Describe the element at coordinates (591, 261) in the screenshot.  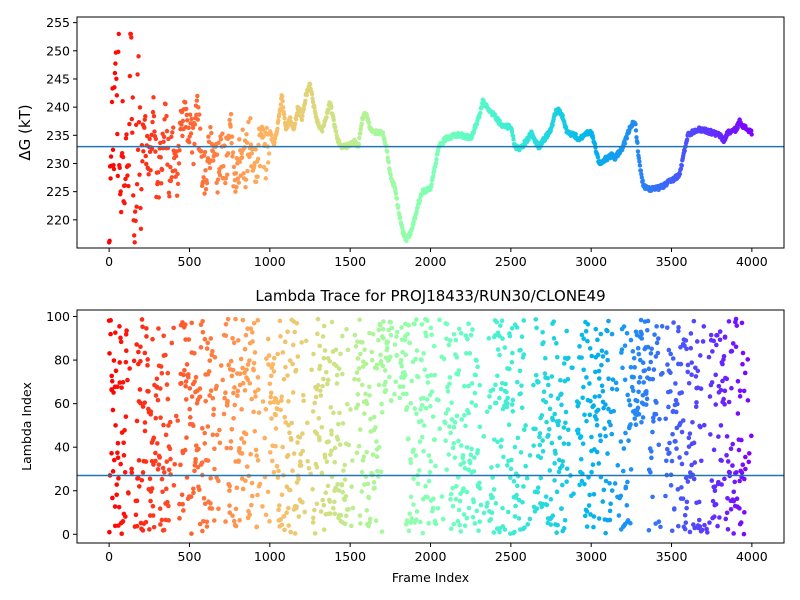
I see `delta-g-x-tick-label: 3000` at that location.